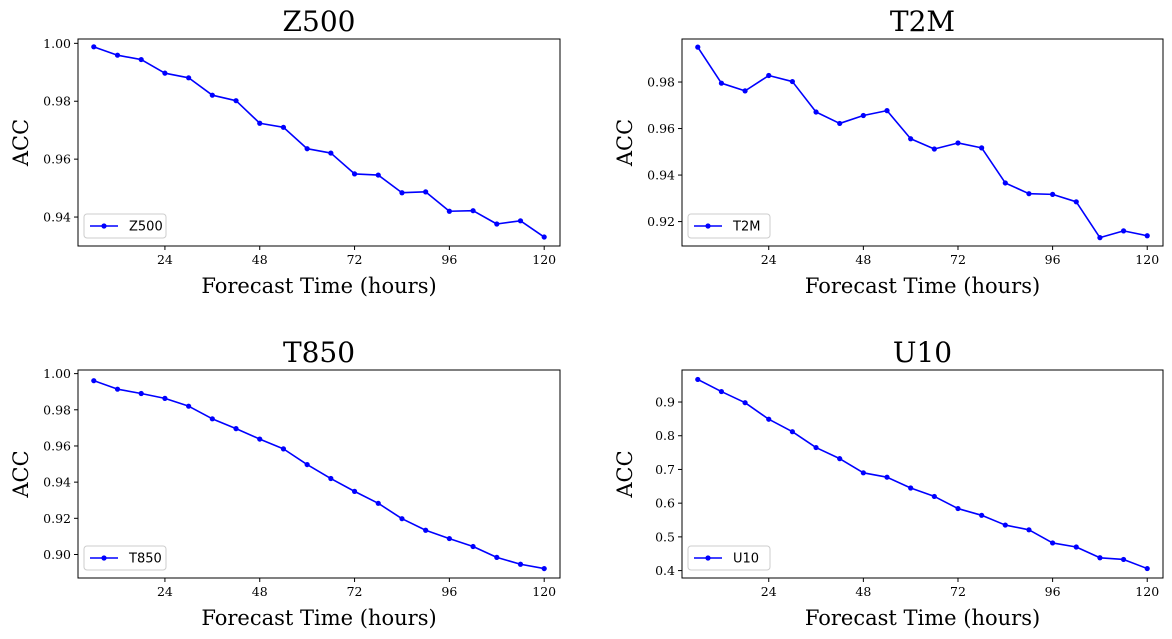 The image size is (1172, 639). I want to click on legend: Z500, so click(125, 226).